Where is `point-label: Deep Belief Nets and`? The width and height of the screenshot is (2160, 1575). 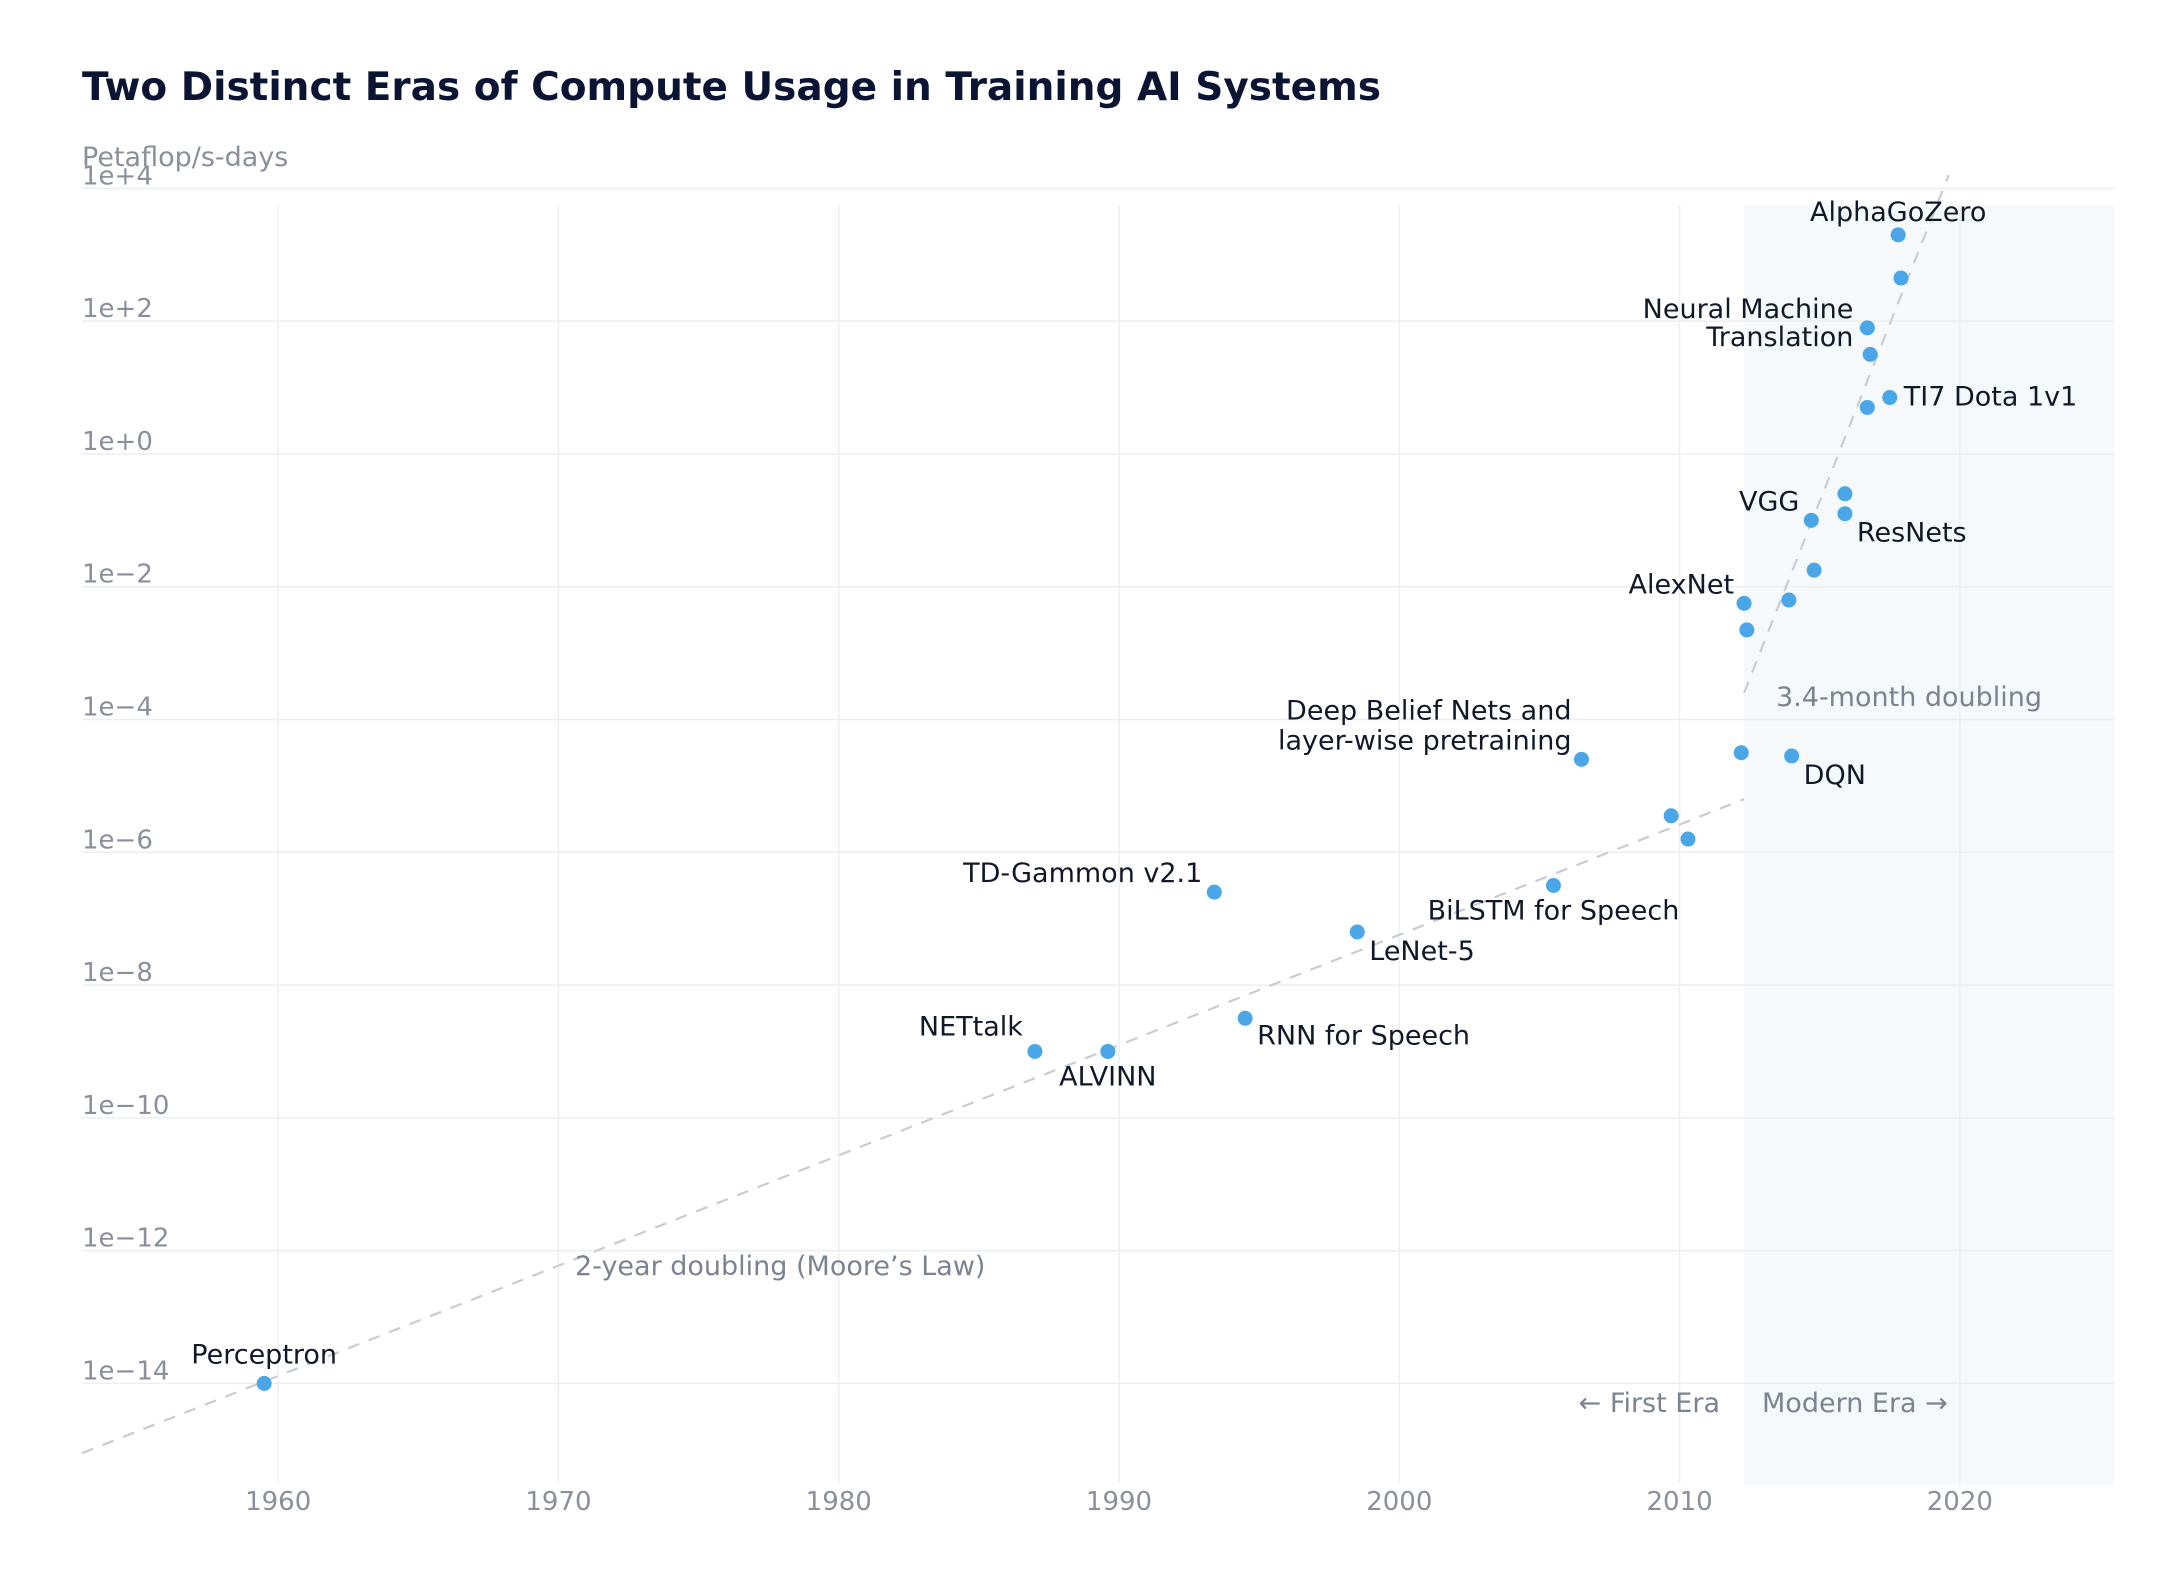
point-label: Deep Belief Nets and is located at coordinates (1428, 710).